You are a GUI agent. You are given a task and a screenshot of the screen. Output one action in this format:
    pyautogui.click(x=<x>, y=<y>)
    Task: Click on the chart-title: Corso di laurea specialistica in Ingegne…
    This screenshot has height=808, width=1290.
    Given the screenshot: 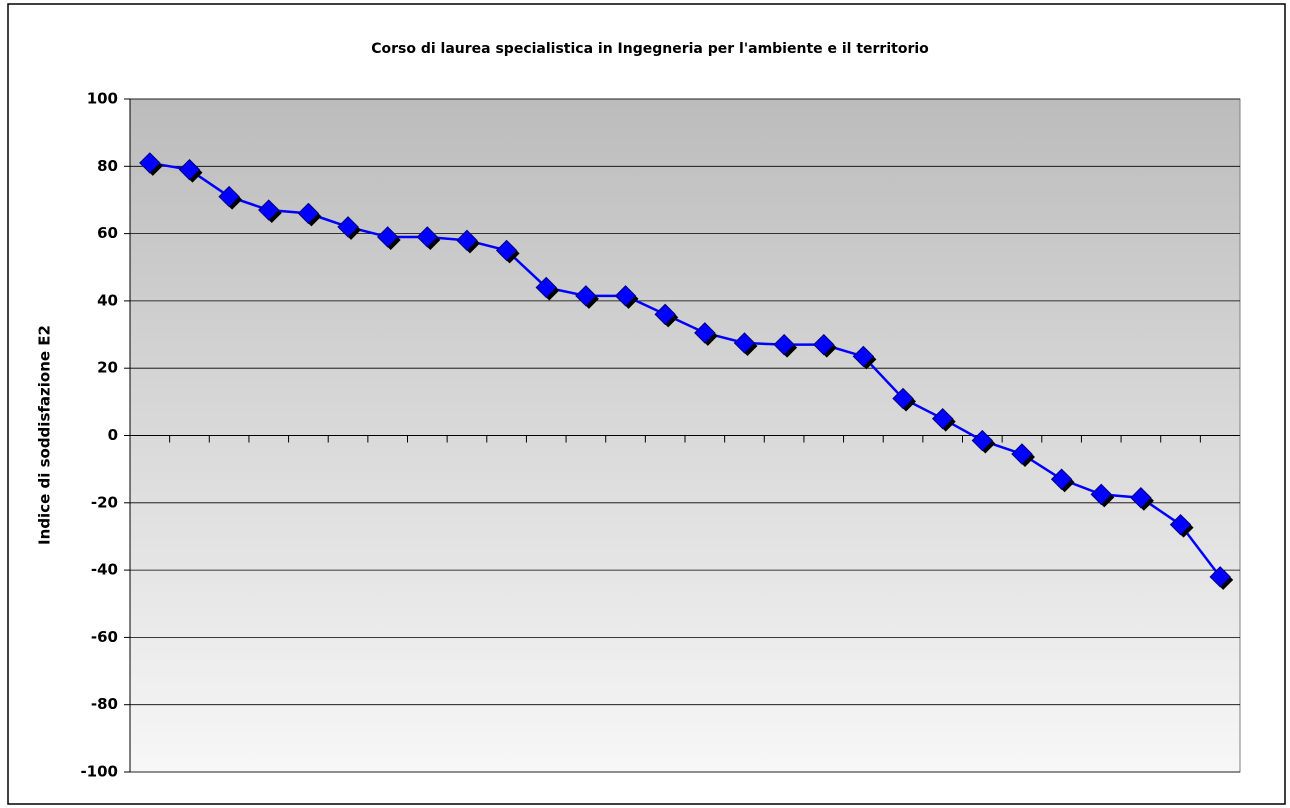 What is the action you would take?
    pyautogui.click(x=650, y=49)
    